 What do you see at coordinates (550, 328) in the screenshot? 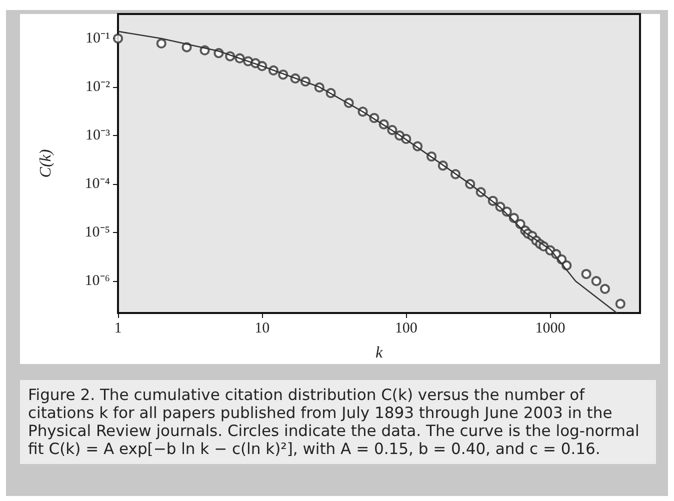
I see `x-tick-label: 1000` at bounding box center [550, 328].